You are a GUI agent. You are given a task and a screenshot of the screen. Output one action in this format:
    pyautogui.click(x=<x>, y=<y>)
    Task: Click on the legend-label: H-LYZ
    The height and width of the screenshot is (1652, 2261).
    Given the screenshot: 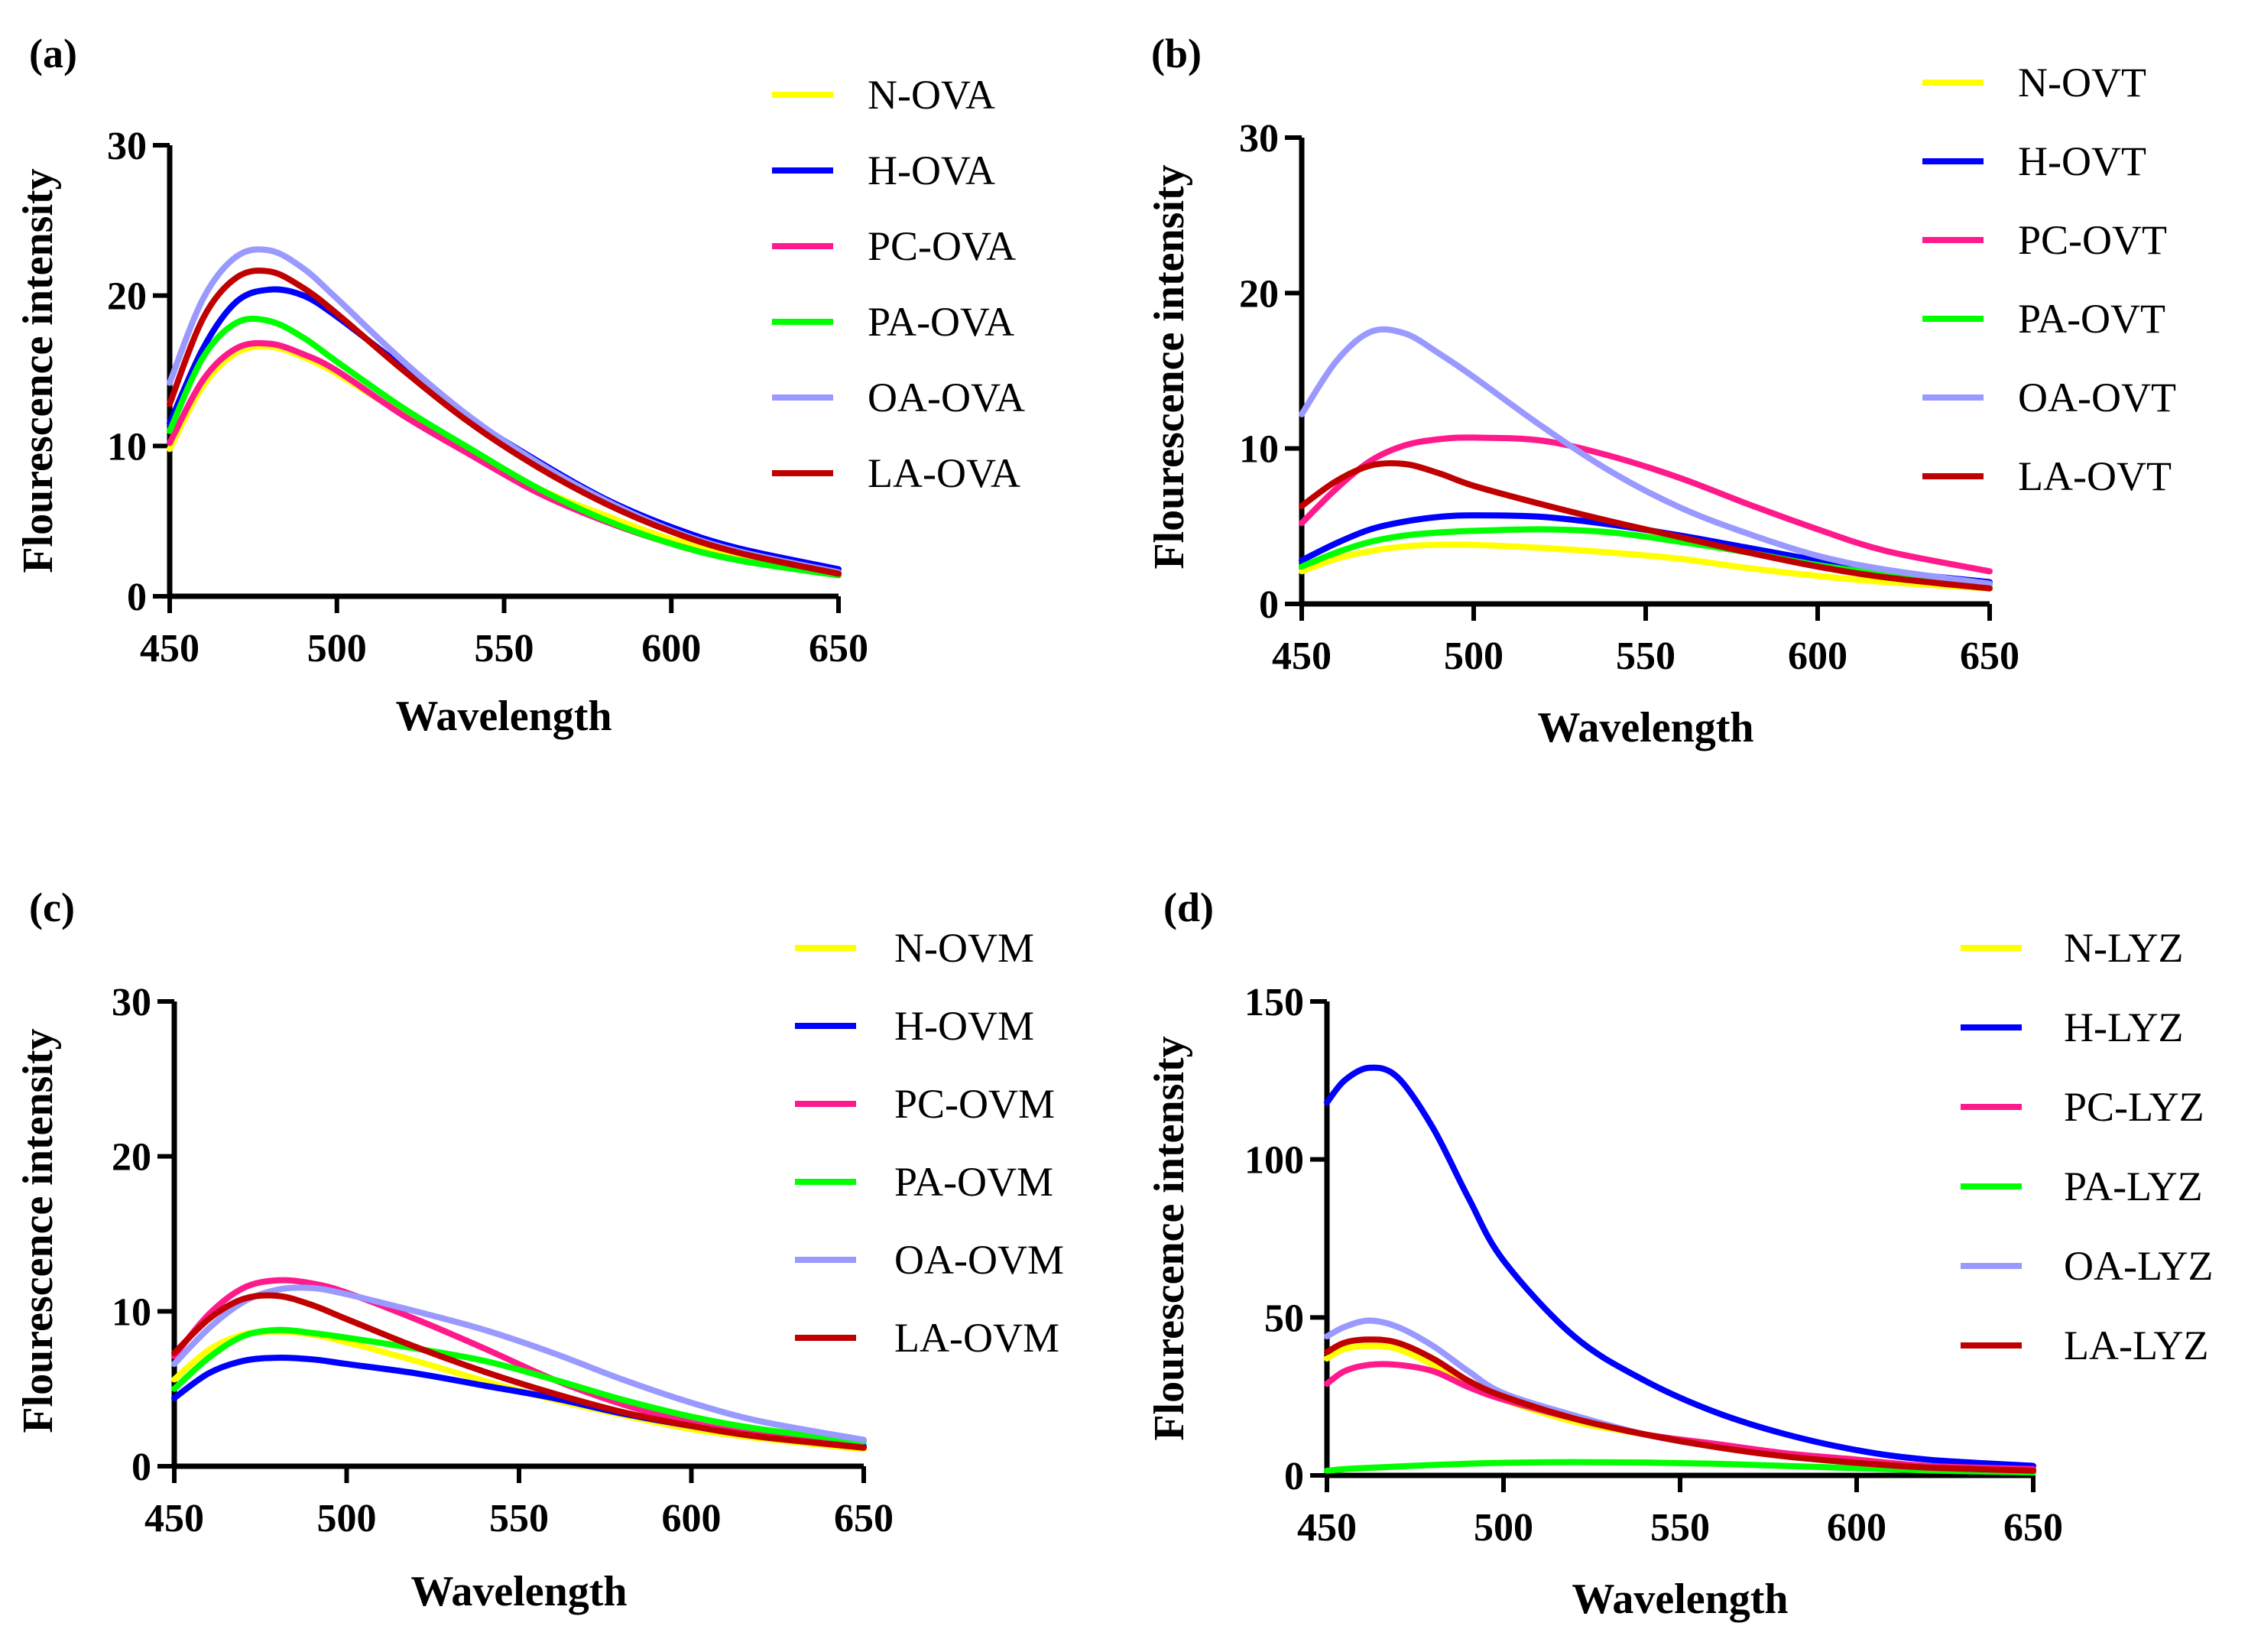 What is the action you would take?
    pyautogui.click(x=2124, y=1027)
    